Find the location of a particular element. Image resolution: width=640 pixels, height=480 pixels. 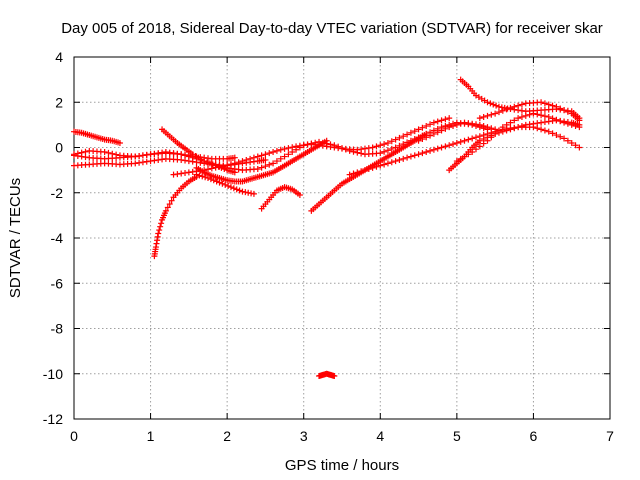

x-tick-label: 2 is located at coordinates (227, 436).